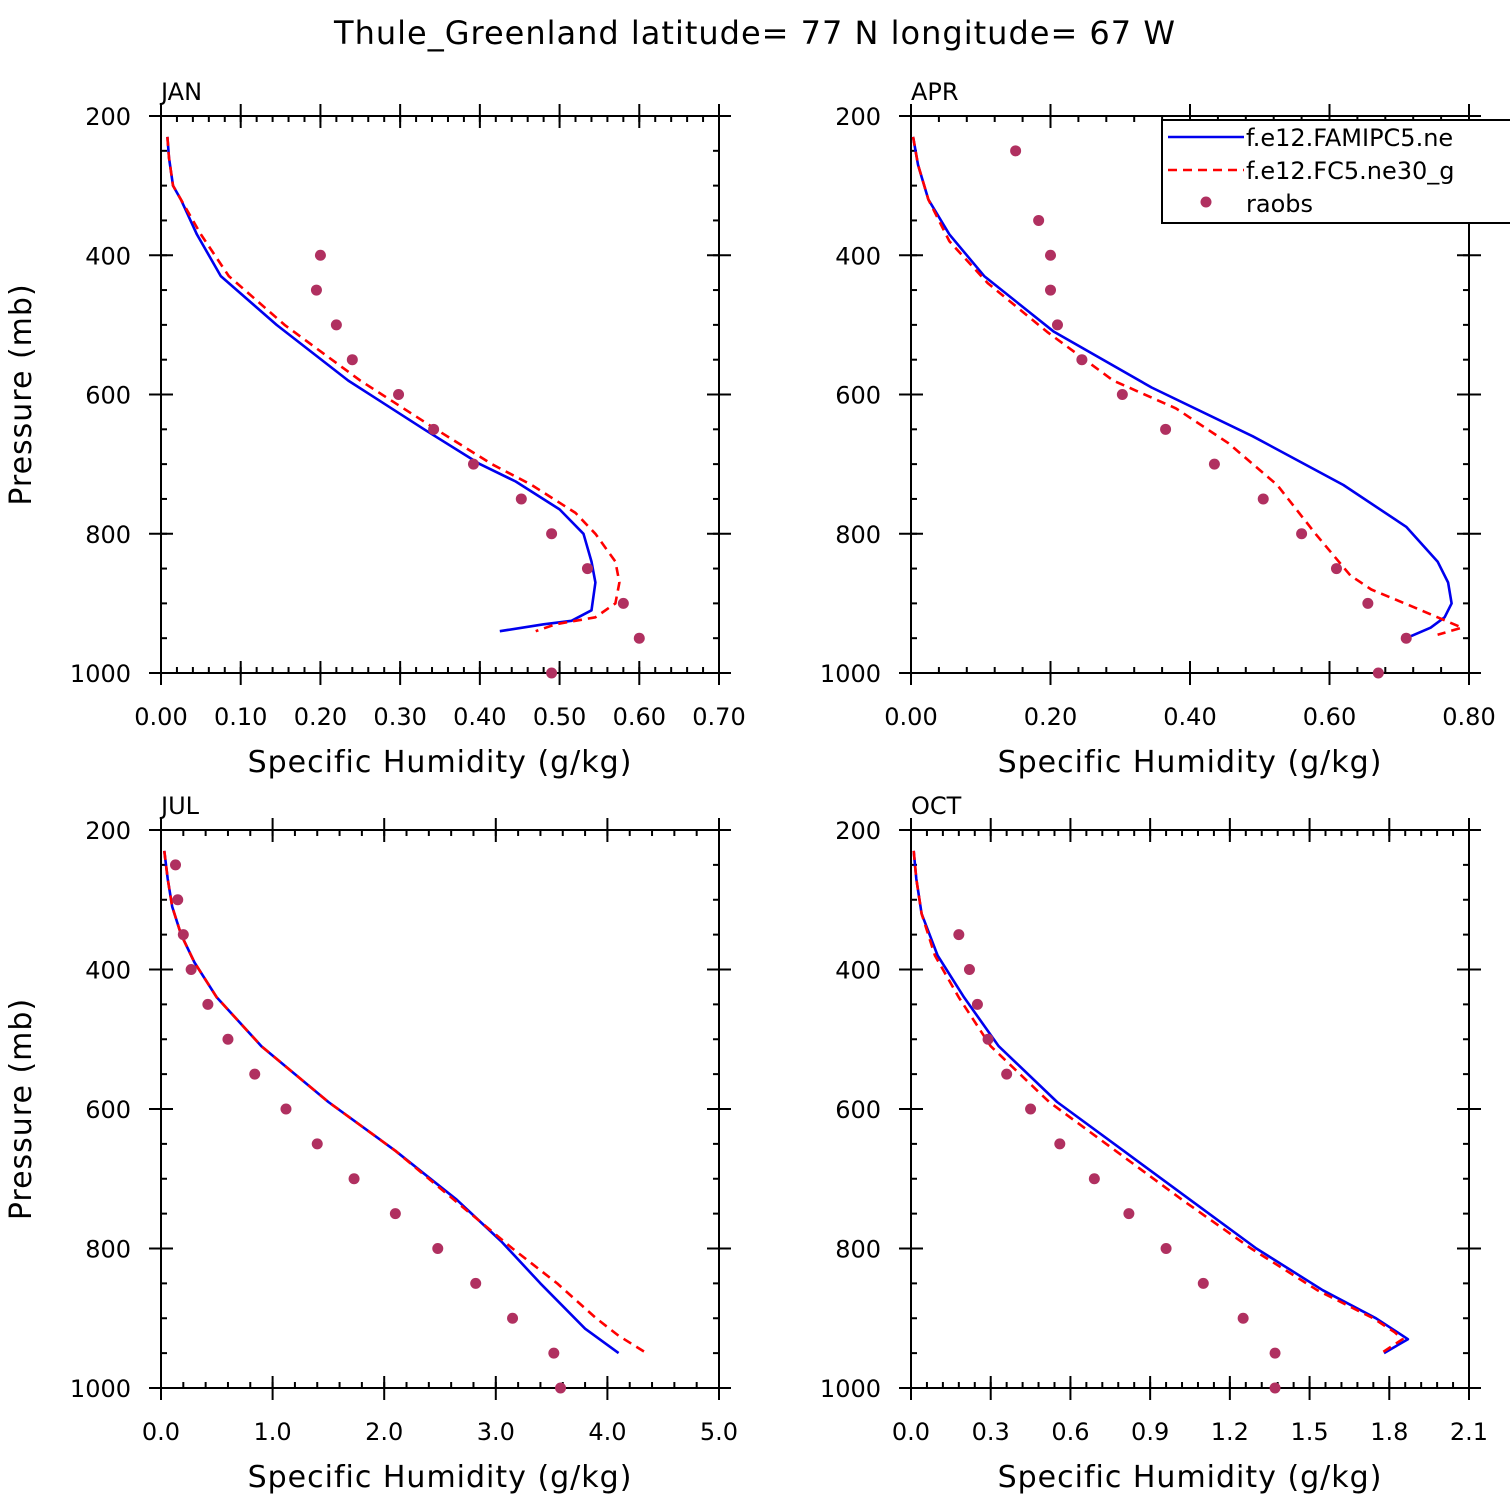  Describe the element at coordinates (1389, 1432) in the screenshot. I see `x-tick-label: 1.8` at that location.